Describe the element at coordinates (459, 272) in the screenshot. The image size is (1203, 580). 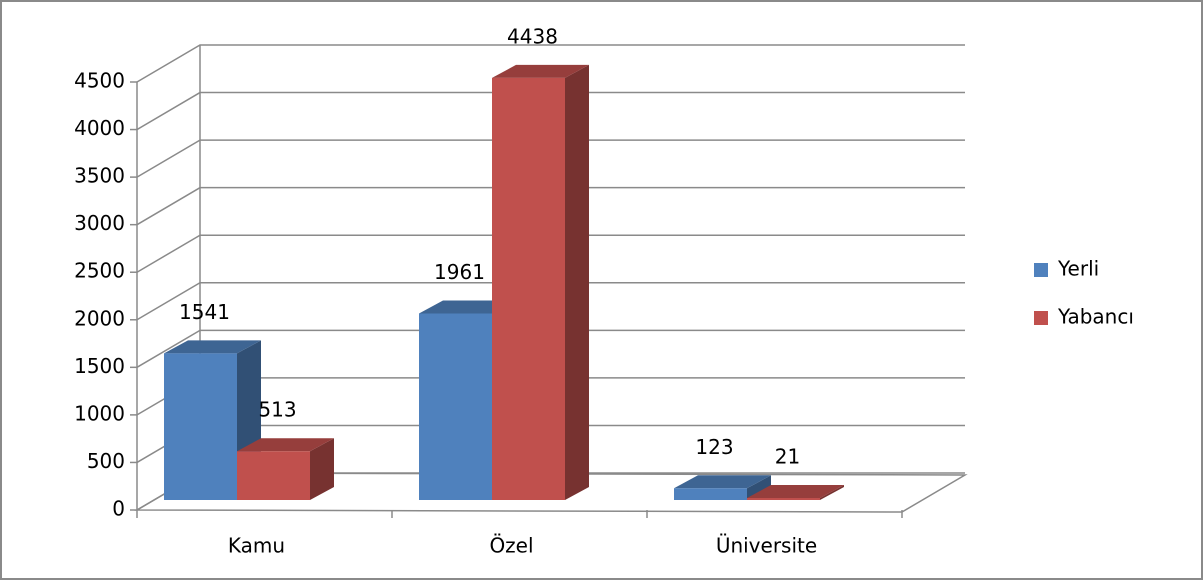
I see `value-label: 1961` at that location.